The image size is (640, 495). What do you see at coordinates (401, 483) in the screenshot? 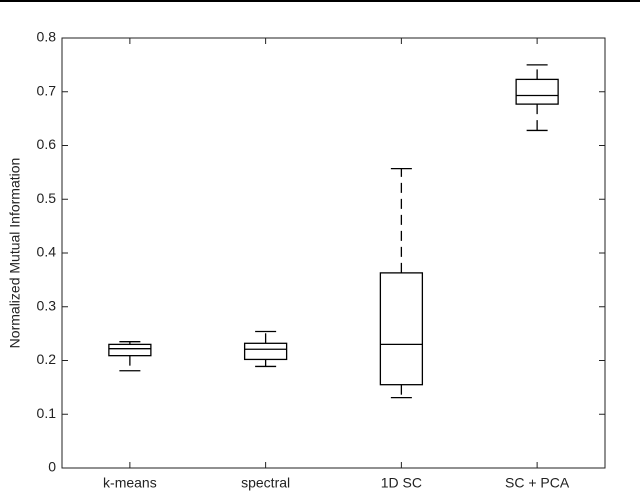
I see `x-tick-label: 1D SC` at bounding box center [401, 483].